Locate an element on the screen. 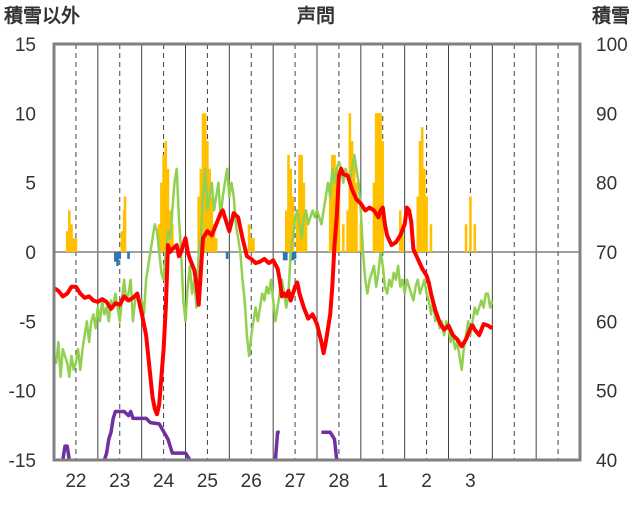 The image size is (636, 506). x-tick: 23 is located at coordinates (119, 481).